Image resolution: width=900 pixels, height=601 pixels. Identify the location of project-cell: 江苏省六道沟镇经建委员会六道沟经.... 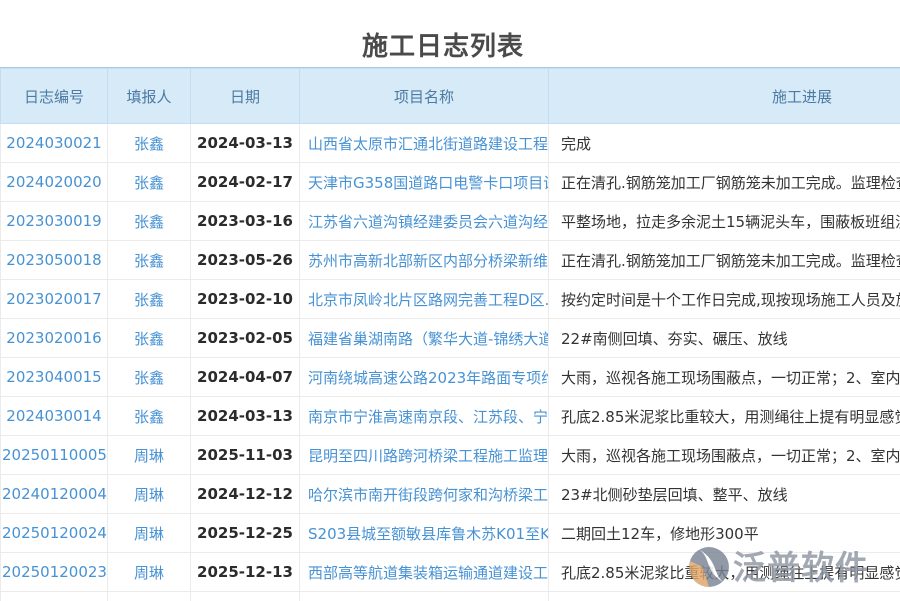
(424, 221).